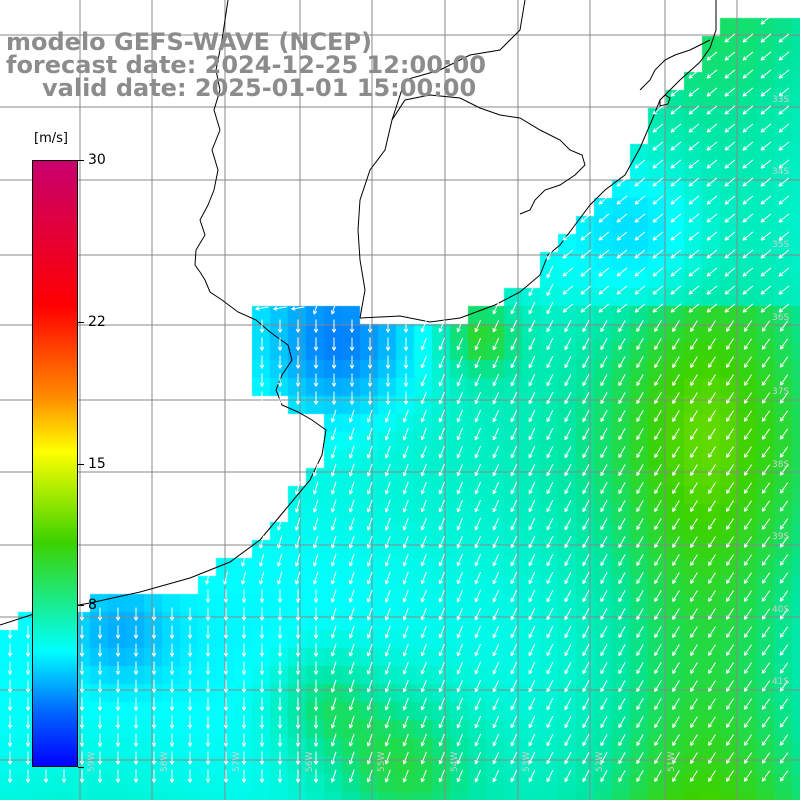 This screenshot has width=800, height=800. Describe the element at coordinates (92, 605) in the screenshot. I see `colorbar-tick-label: 8` at that location.